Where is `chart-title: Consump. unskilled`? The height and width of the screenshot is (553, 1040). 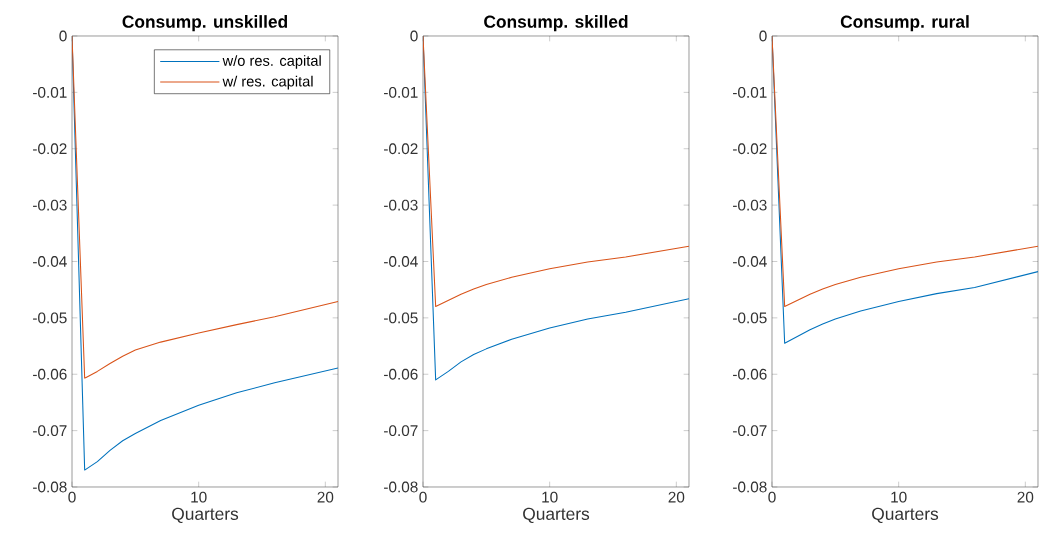 chart-title: Consump. unskilled is located at coordinates (205, 23).